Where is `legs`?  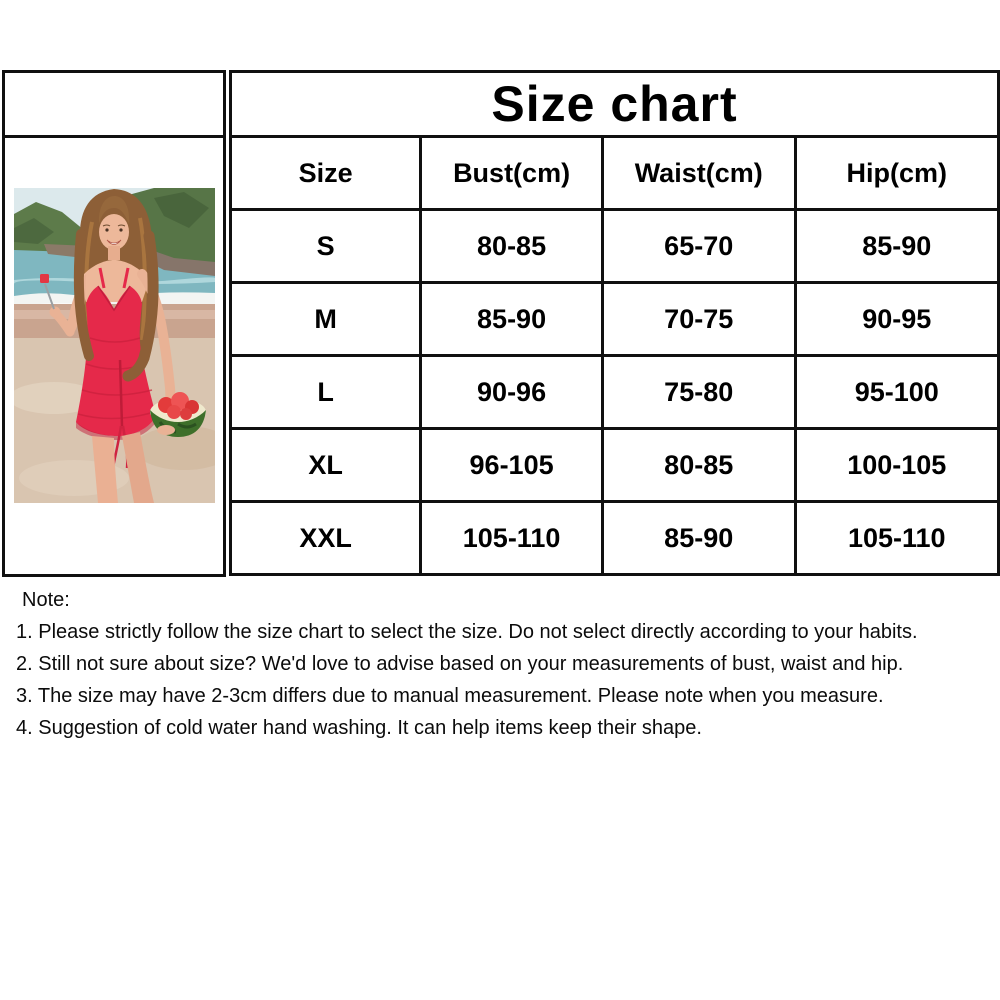
legs is located at coordinates (123, 467).